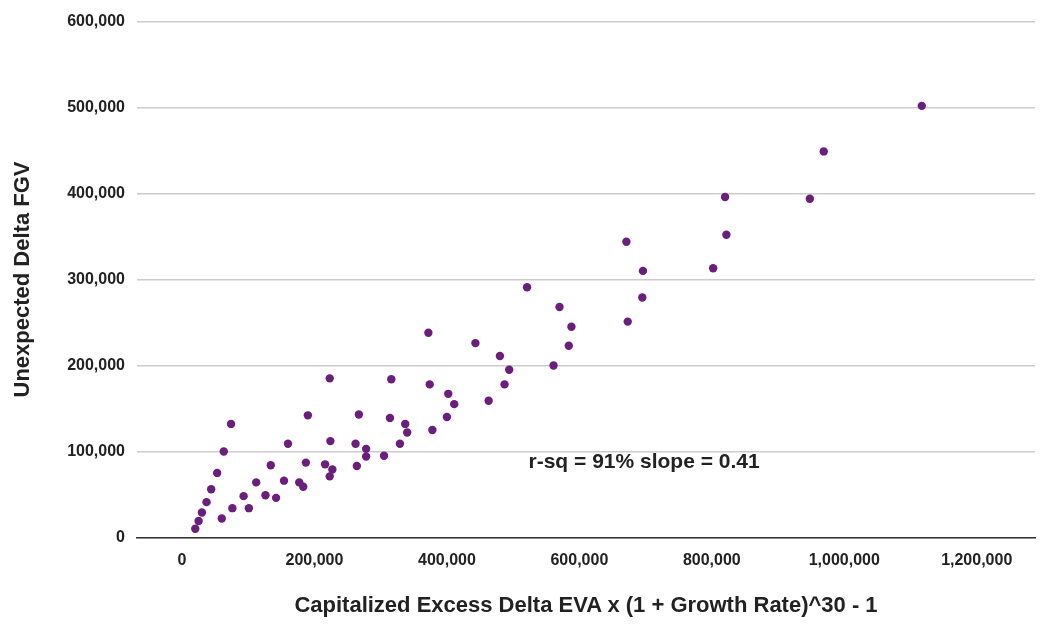 This screenshot has width=1048, height=627. I want to click on x-tick-label: 200,000, so click(314, 560).